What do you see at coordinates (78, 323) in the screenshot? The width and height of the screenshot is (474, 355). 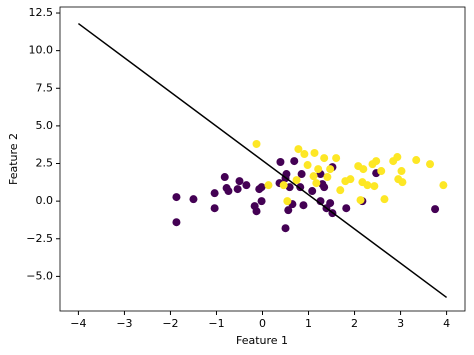 I see `x-tick-label: −4` at bounding box center [78, 323].